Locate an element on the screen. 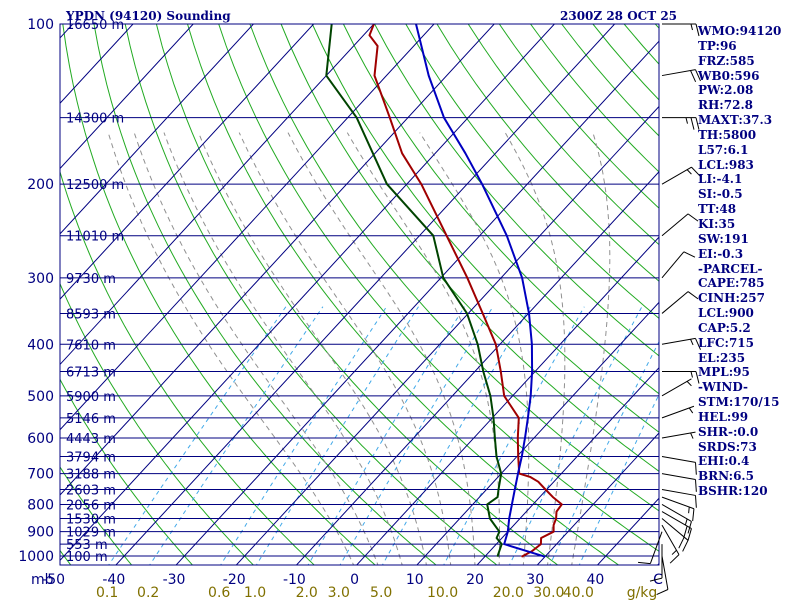 The width and height of the screenshot is (800, 600). temperature-tick-label: -10 is located at coordinates (294, 580).